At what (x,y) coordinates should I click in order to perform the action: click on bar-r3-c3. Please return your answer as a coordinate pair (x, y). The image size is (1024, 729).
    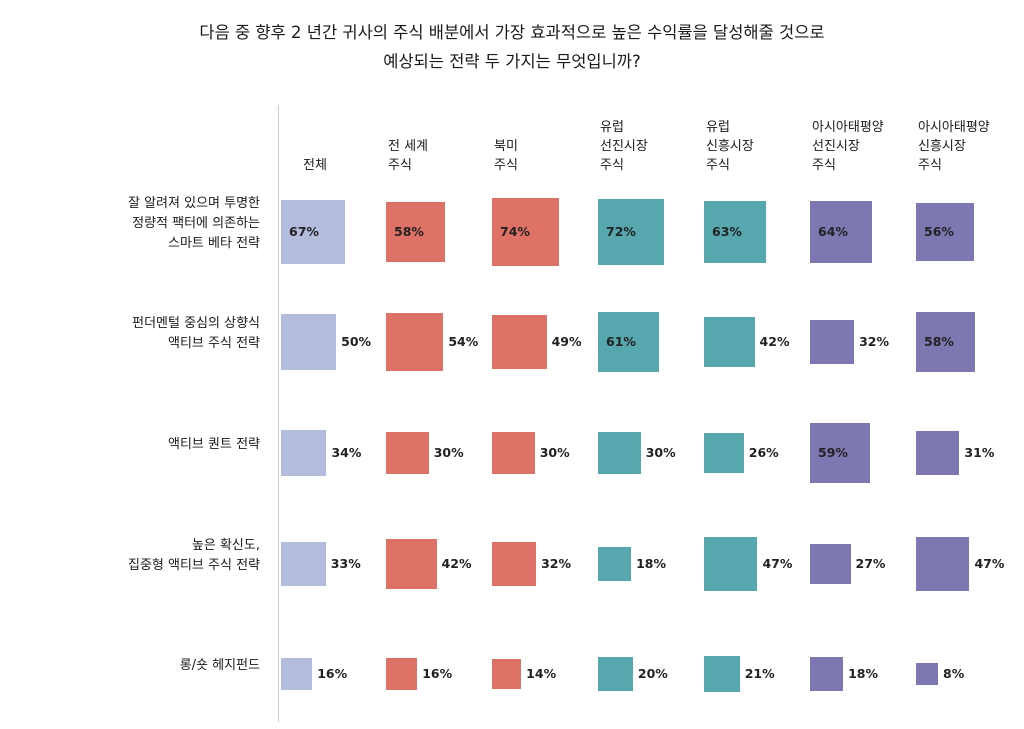
    Looking at the image, I should click on (513, 453).